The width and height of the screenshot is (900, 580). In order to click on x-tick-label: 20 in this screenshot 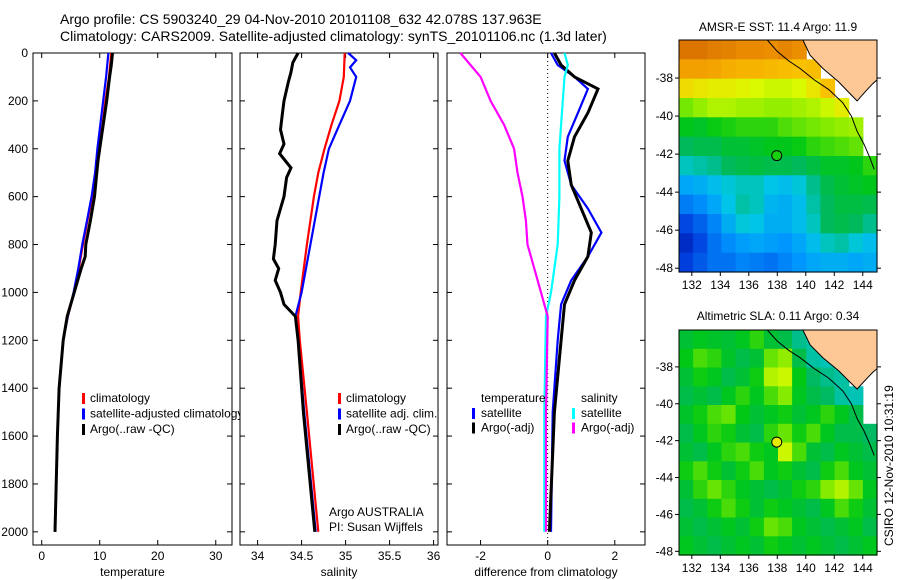, I will do `click(158, 556)`.